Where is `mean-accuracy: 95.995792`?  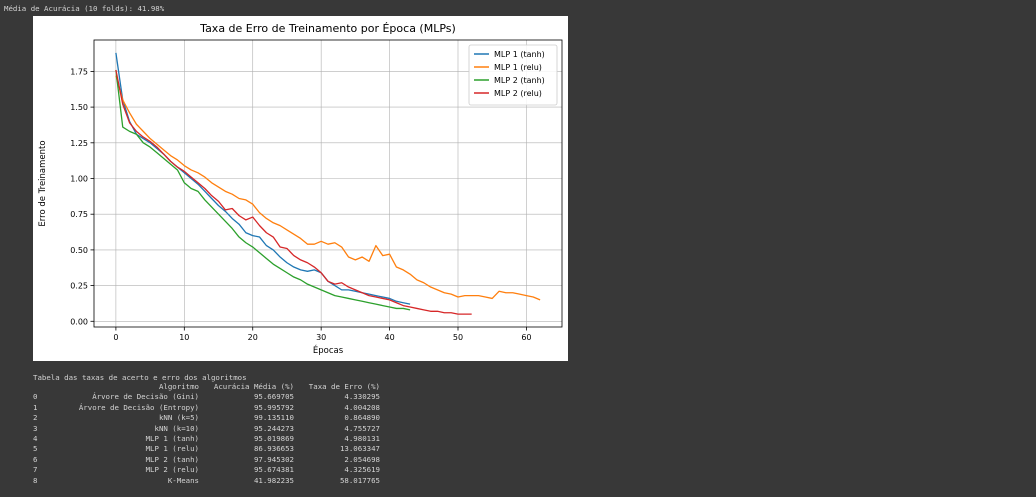
mean-accuracy: 95.995792 is located at coordinates (273, 407).